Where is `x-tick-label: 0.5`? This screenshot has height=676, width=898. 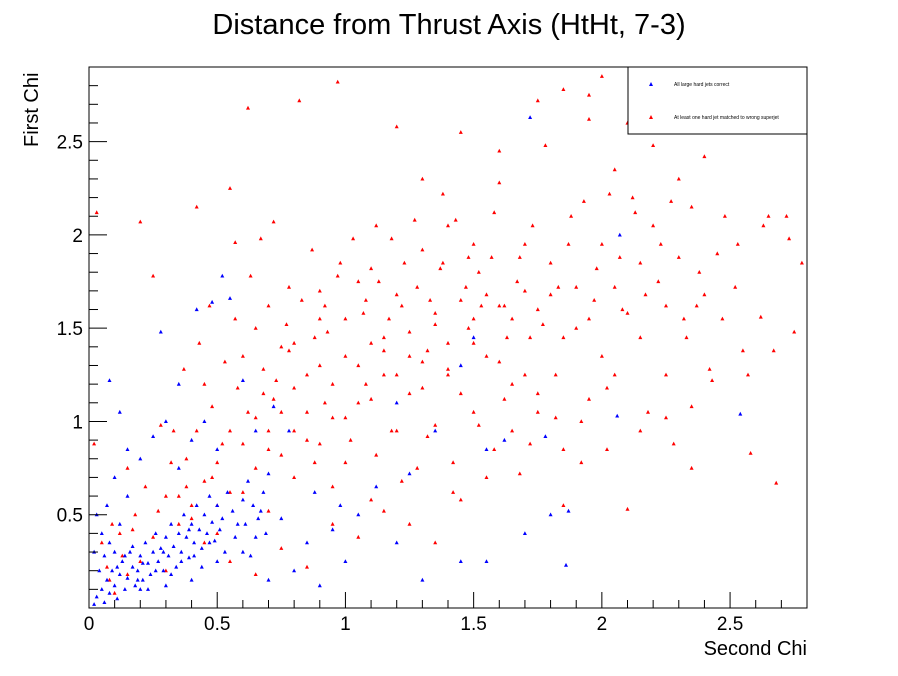
x-tick-label: 0.5 is located at coordinates (217, 624).